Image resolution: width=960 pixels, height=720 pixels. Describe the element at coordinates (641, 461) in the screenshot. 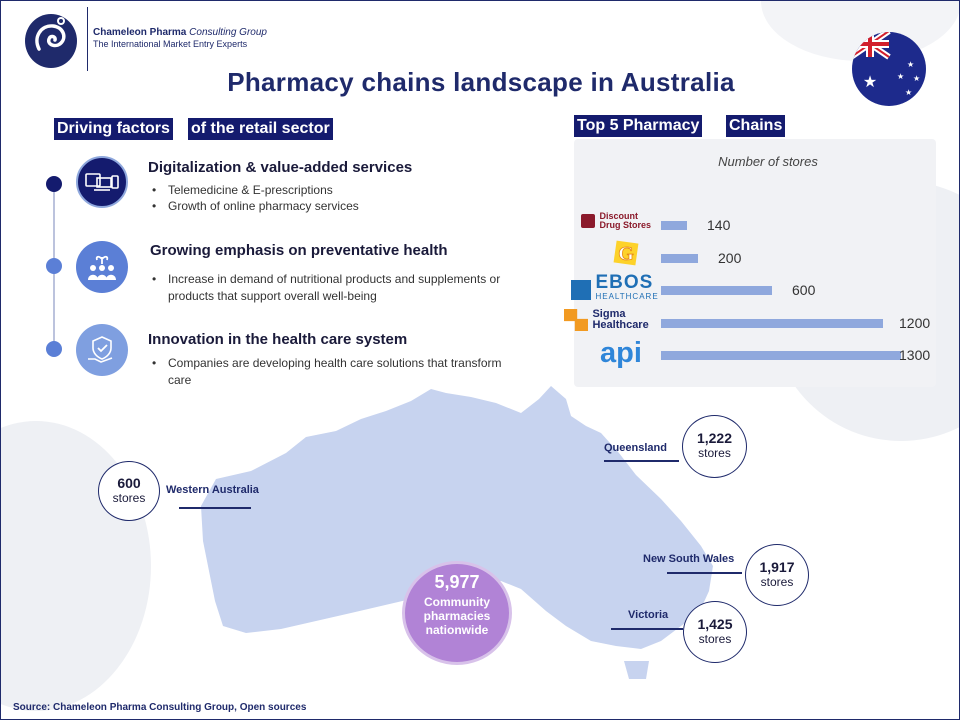

I see `region-line-queensland` at that location.